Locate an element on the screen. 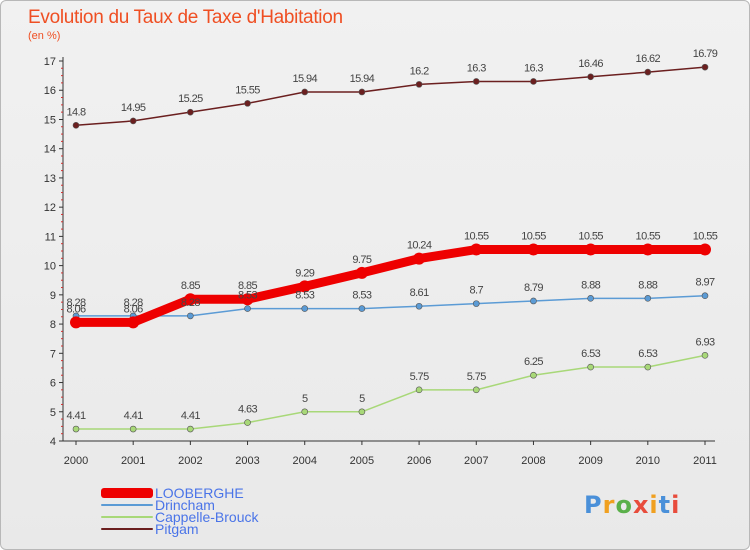 The image size is (750, 550). y-tick-label: 6 is located at coordinates (53, 384).